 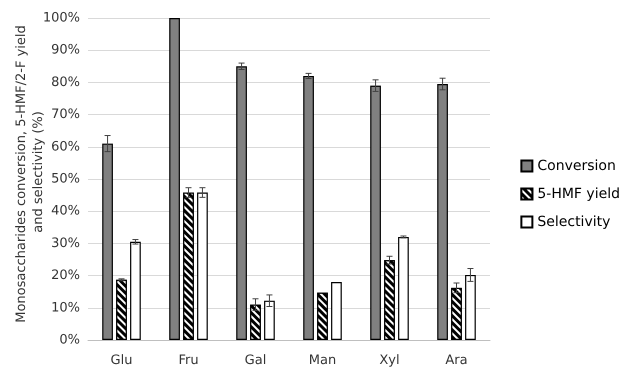 What do you see at coordinates (65, 211) in the screenshot?
I see `y-tick-label: 40%` at bounding box center [65, 211].